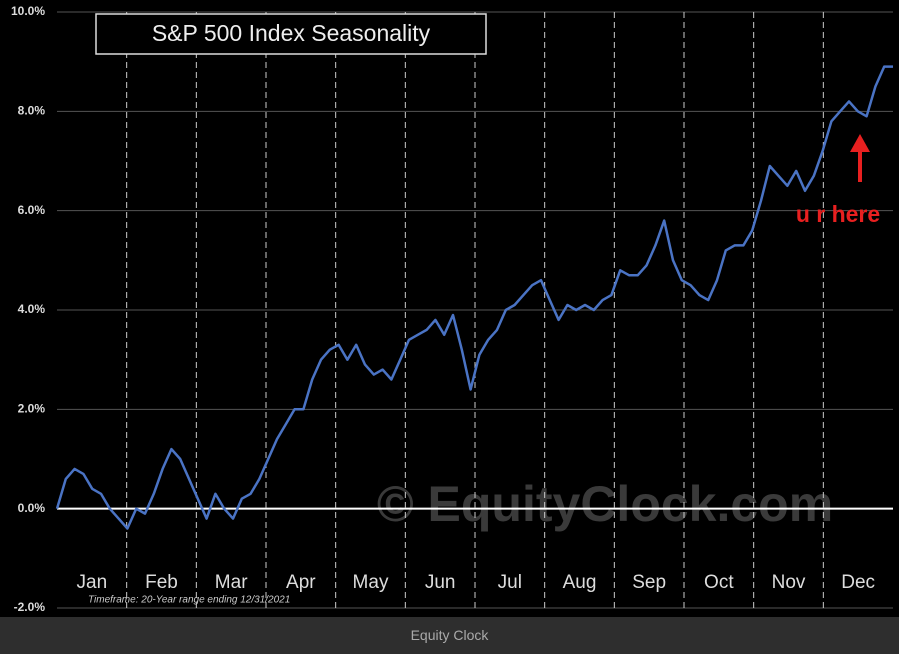 The width and height of the screenshot is (899, 654). Describe the element at coordinates (161, 582) in the screenshot. I see `x-tick-label: Feb` at that location.